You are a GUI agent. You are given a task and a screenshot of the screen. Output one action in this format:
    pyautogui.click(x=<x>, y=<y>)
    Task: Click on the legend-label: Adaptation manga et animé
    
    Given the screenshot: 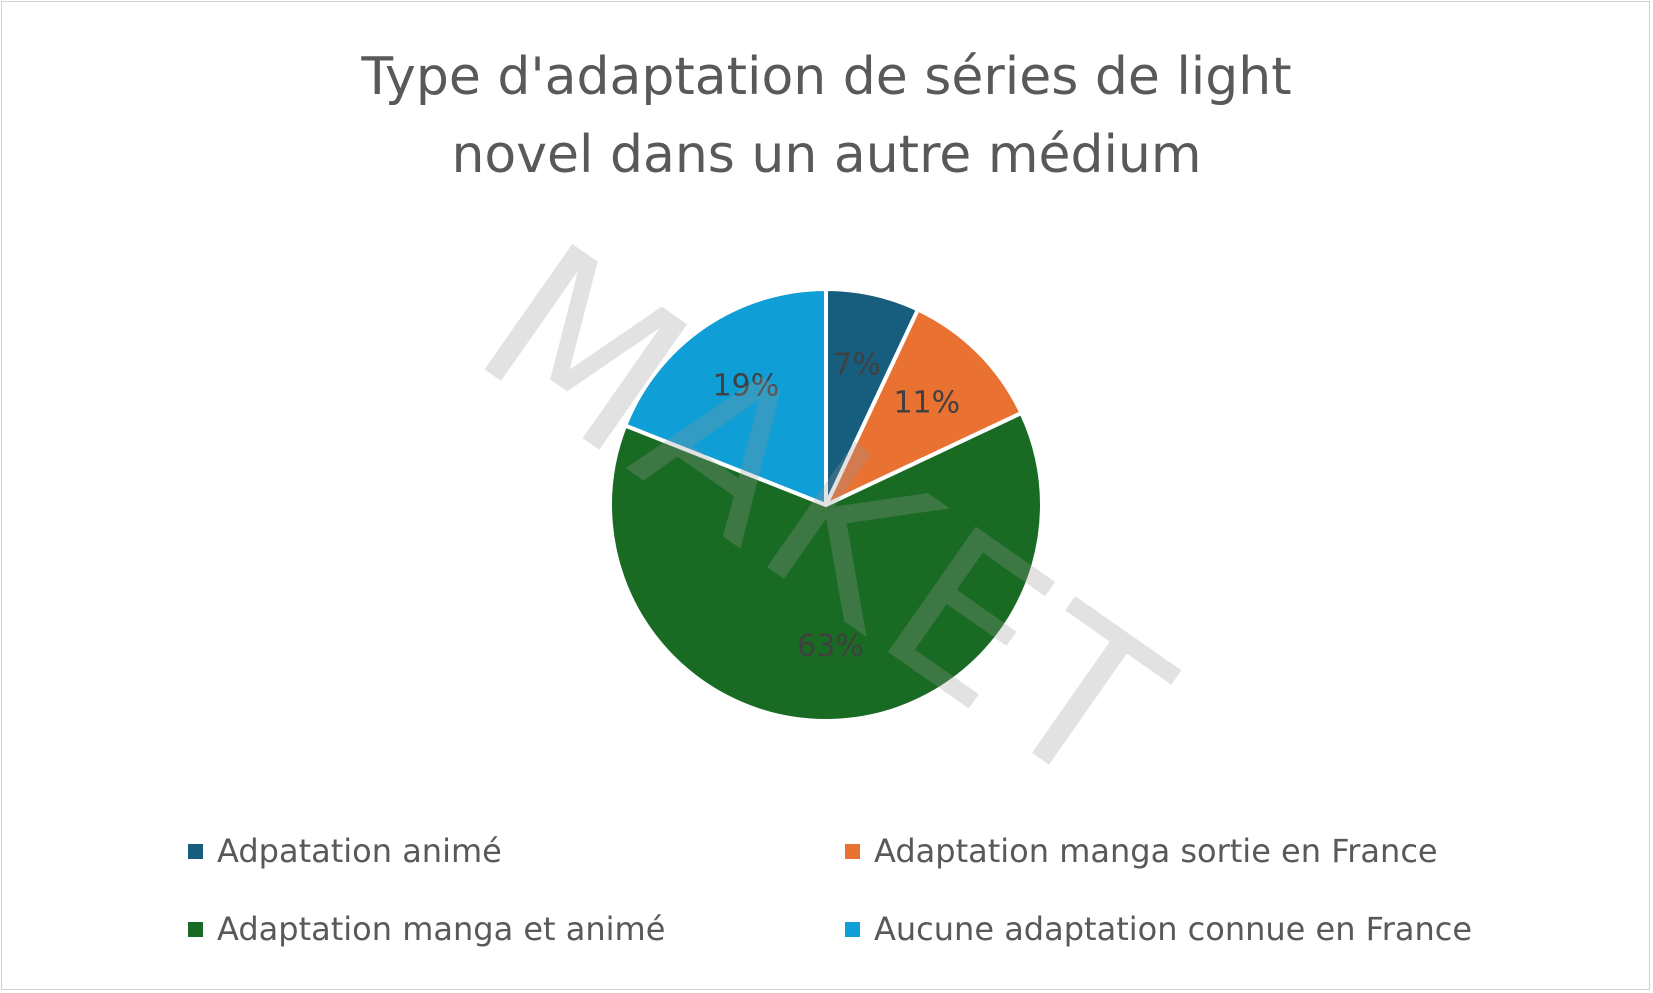 What is the action you would take?
    pyautogui.click(x=441, y=929)
    